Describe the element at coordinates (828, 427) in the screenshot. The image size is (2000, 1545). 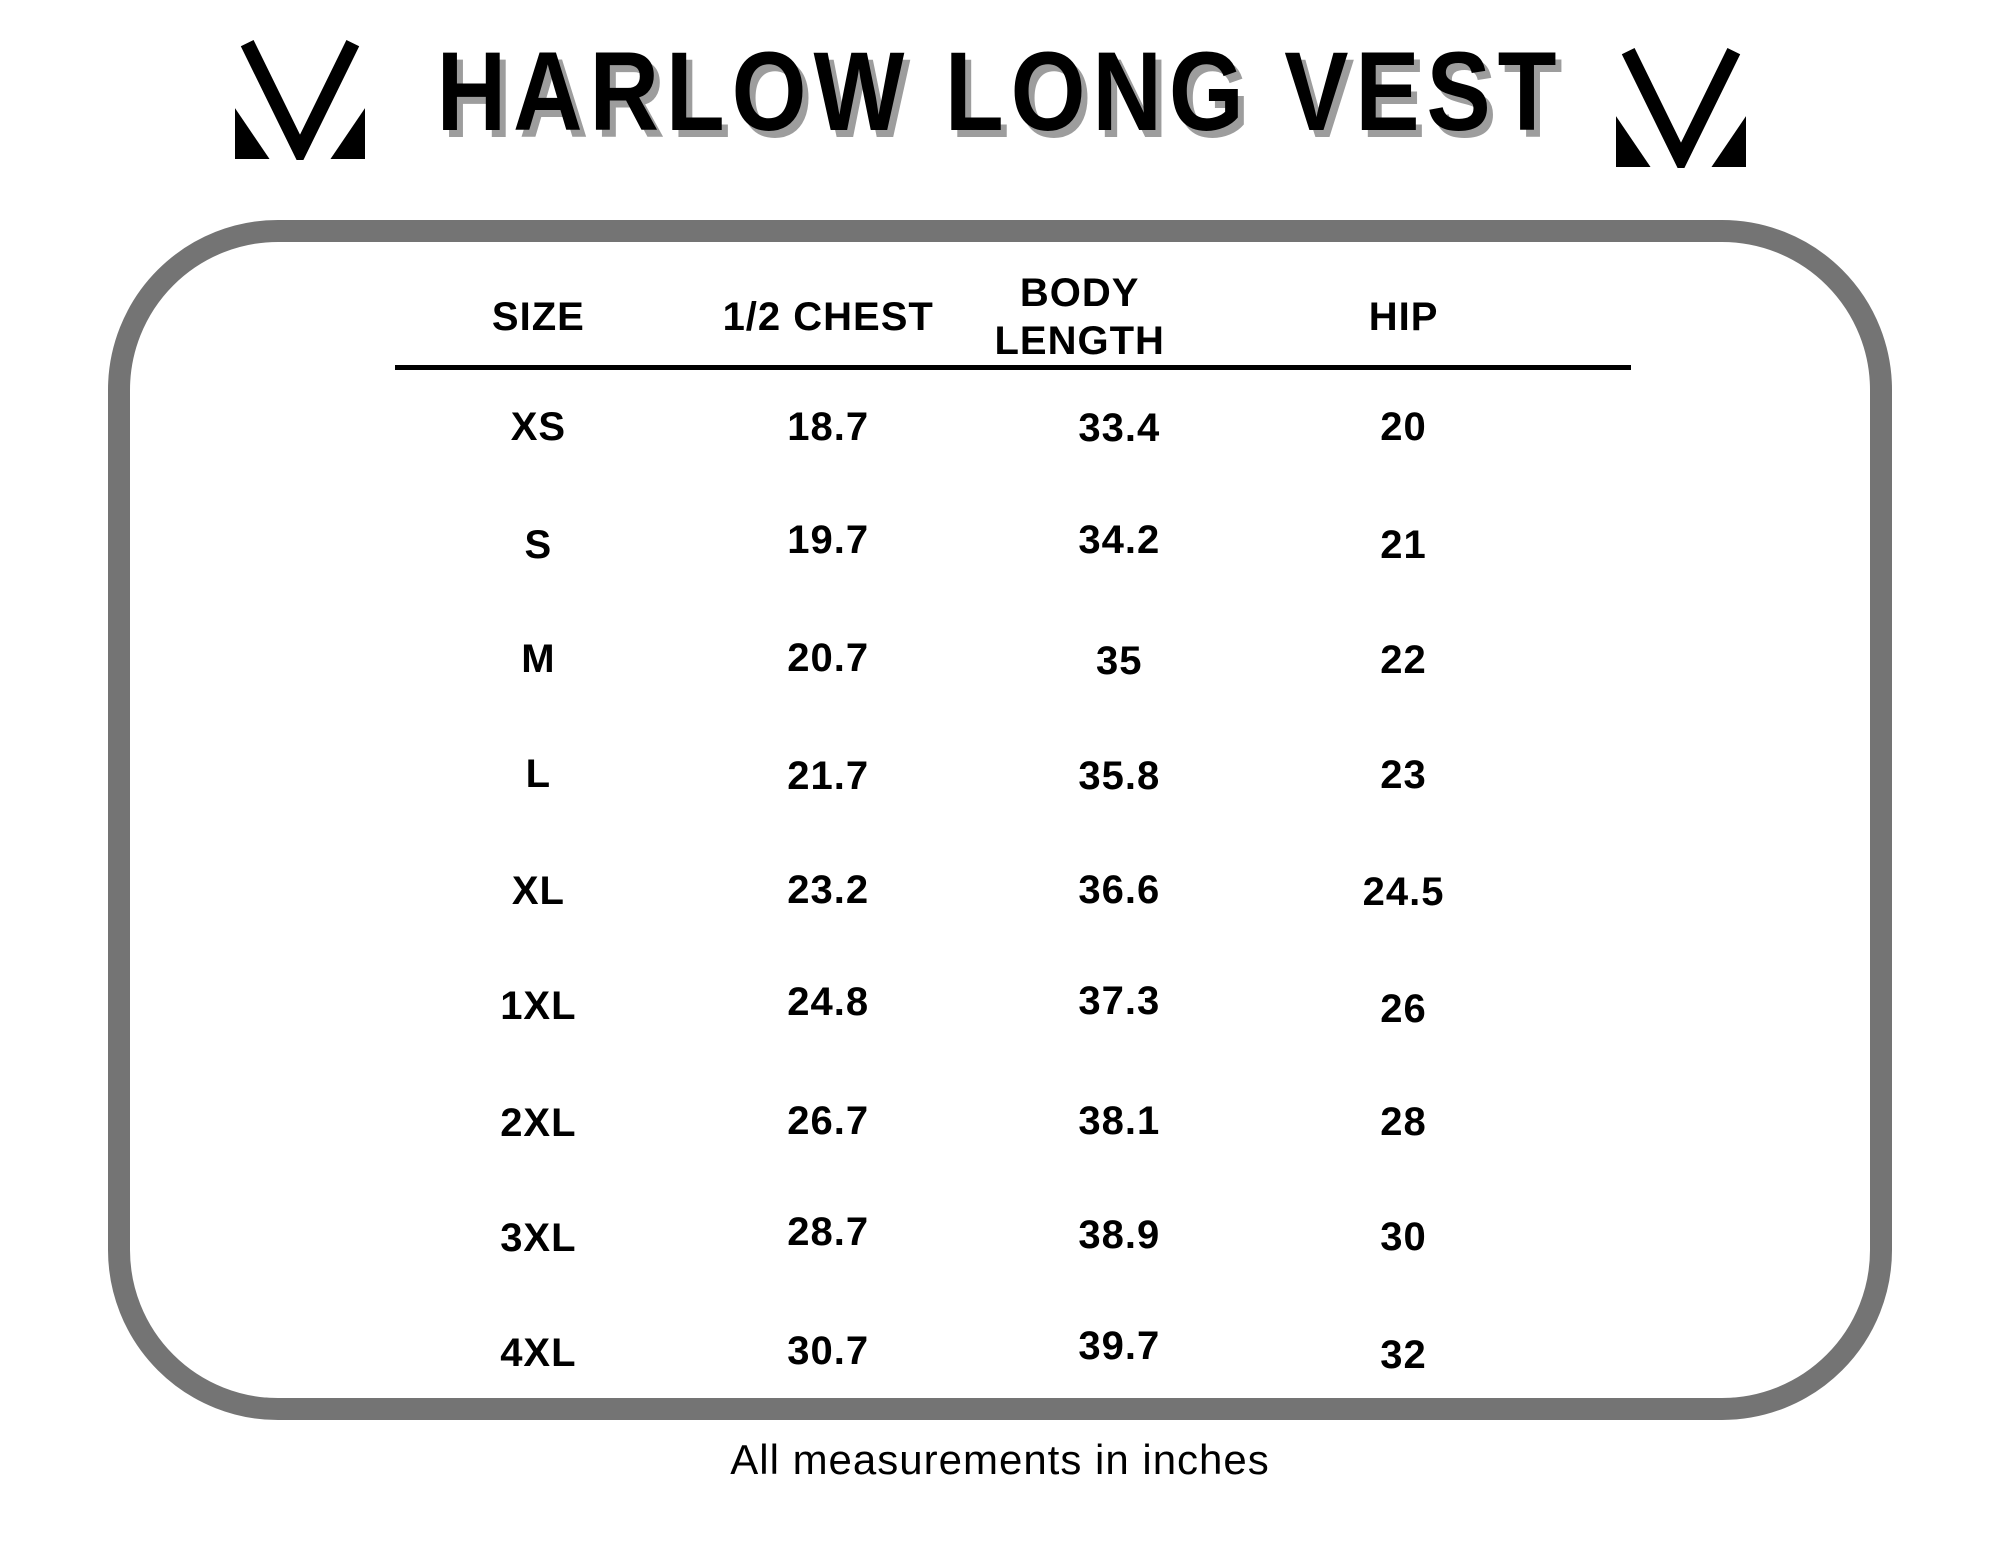
I see `half-chest-cell: 18.7` at that location.